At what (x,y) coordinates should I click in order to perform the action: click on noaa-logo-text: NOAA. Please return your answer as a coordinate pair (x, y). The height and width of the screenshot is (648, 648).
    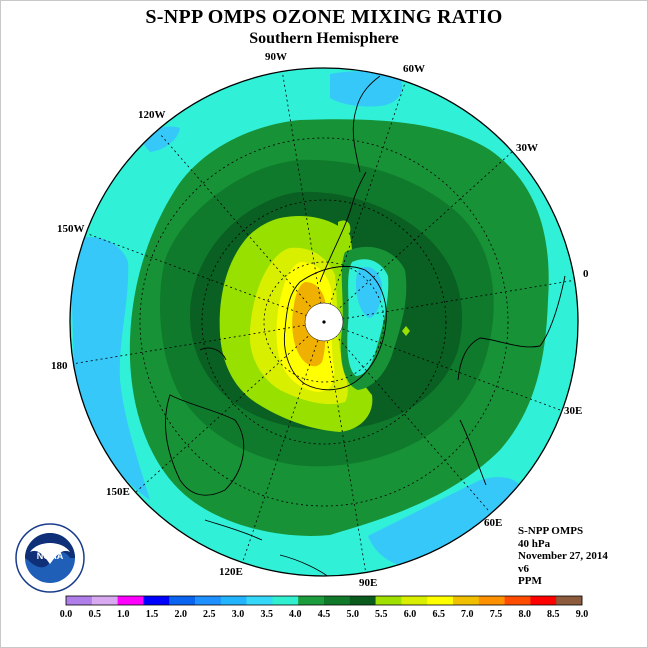
    Looking at the image, I should click on (50, 556).